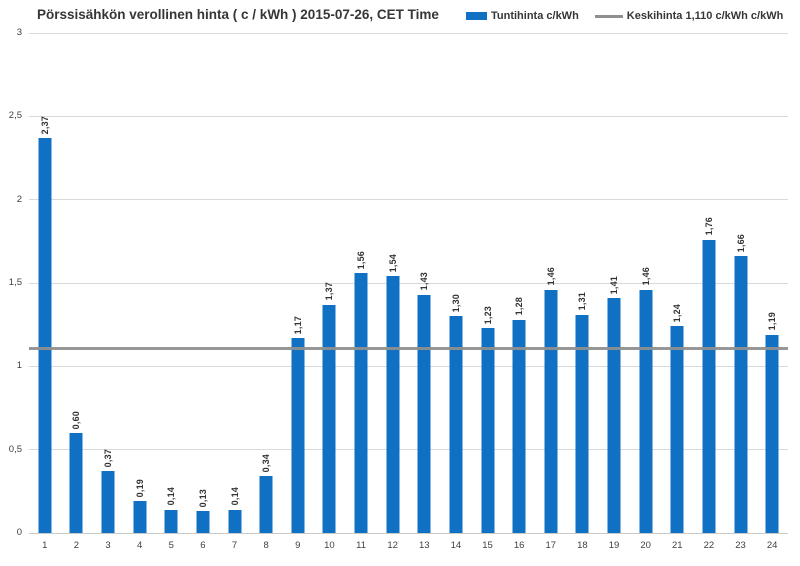 The width and height of the screenshot is (800, 566). Describe the element at coordinates (772, 545) in the screenshot. I see `x-axis-tick-label: 24` at that location.